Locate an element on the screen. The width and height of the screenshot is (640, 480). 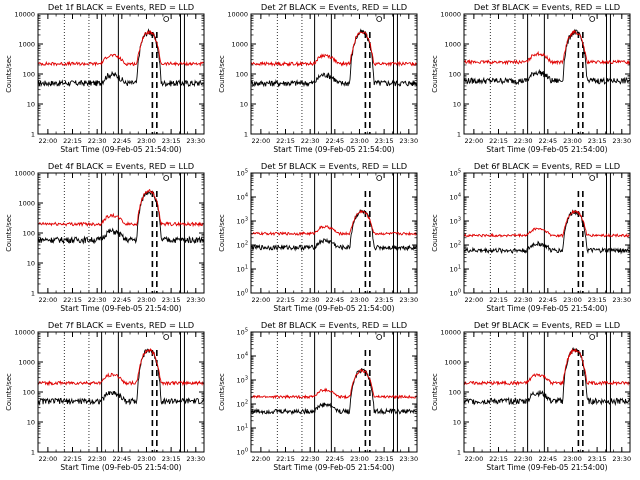
panel-title: Det 8f BLACK = Events, RED = LLD is located at coordinates (334, 325).